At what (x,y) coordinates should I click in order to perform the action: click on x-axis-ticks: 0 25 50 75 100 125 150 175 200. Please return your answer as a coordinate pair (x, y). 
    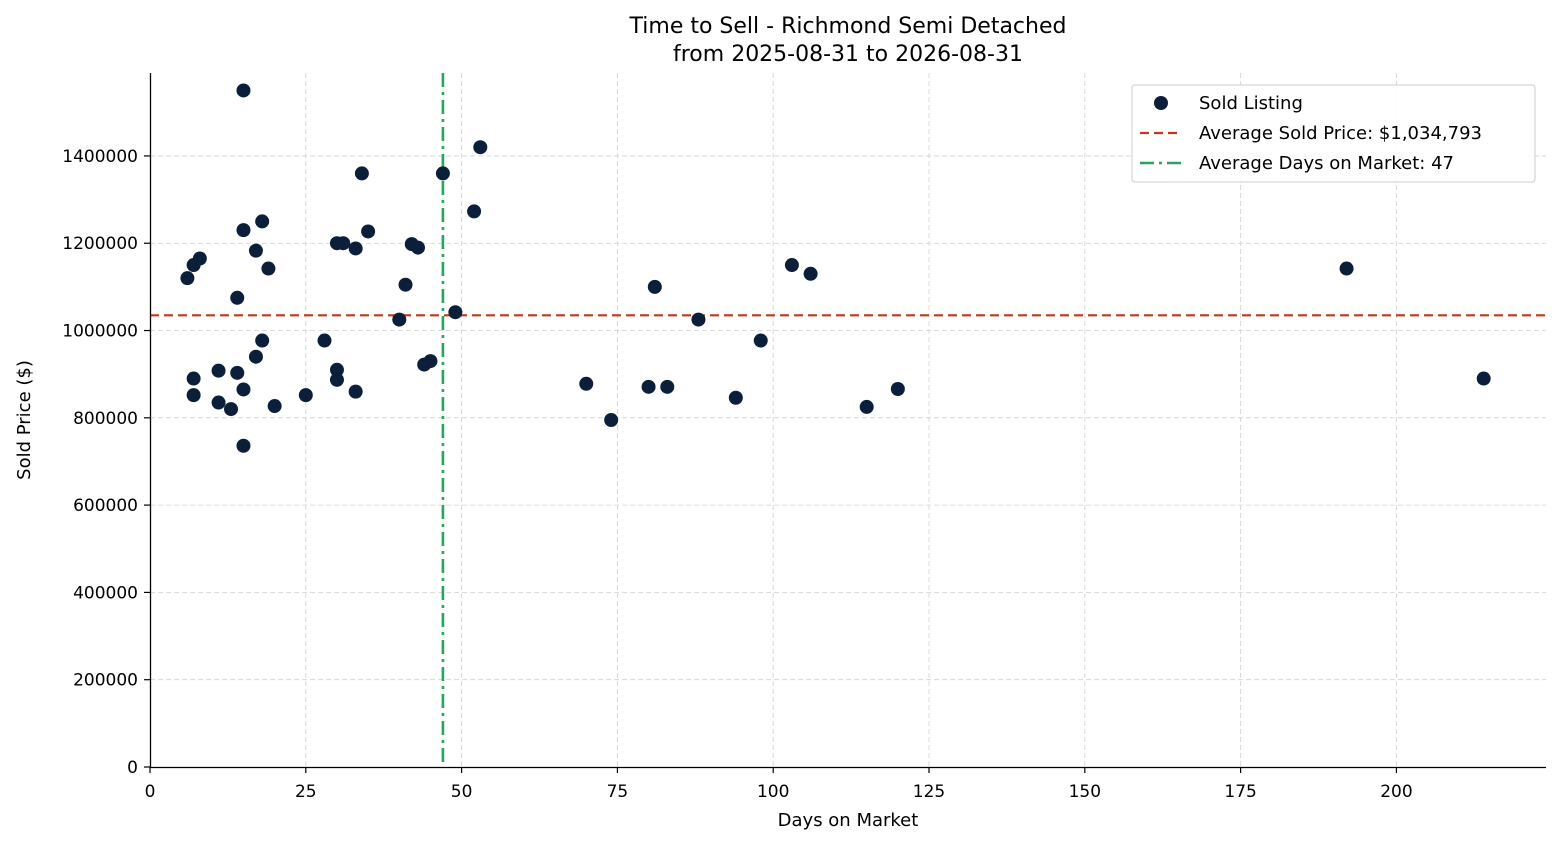
    Looking at the image, I should click on (779, 784).